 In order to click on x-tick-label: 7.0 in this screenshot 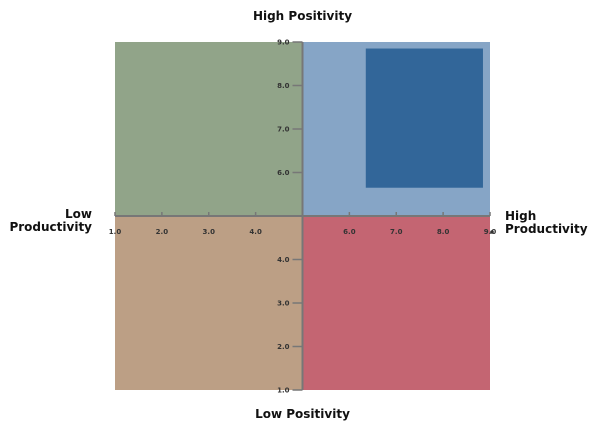, I will do `click(396, 232)`.